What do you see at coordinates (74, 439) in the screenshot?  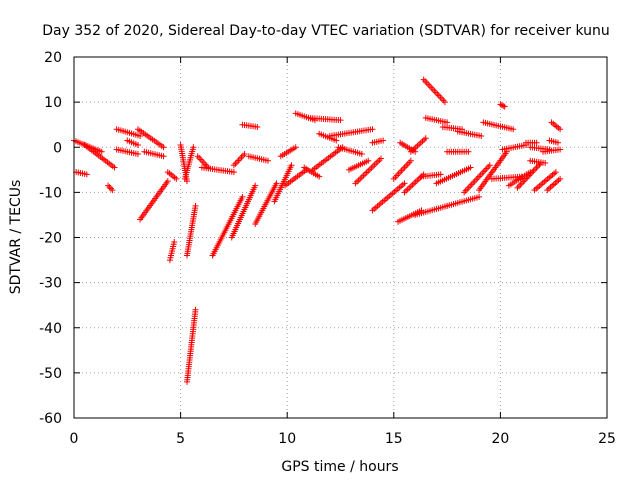 I see `x-tick-label: 0` at bounding box center [74, 439].